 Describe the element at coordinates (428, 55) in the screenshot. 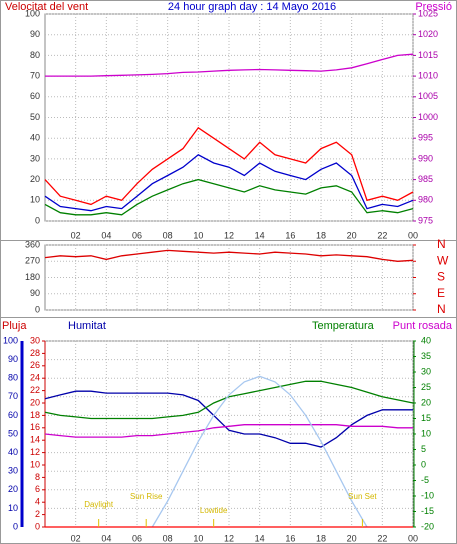

I see `y2-tick-label: 1015` at that location.